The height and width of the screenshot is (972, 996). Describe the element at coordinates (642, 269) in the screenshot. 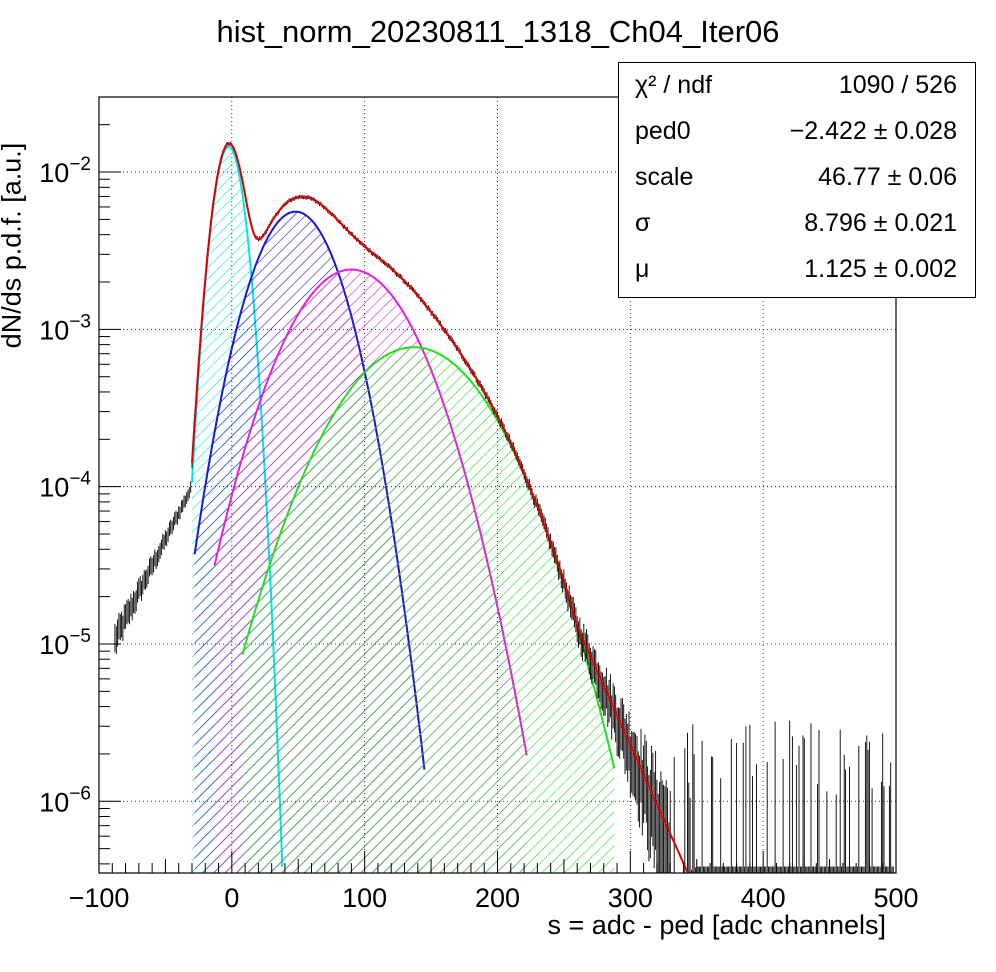

I see `stat-name: μ` at that location.